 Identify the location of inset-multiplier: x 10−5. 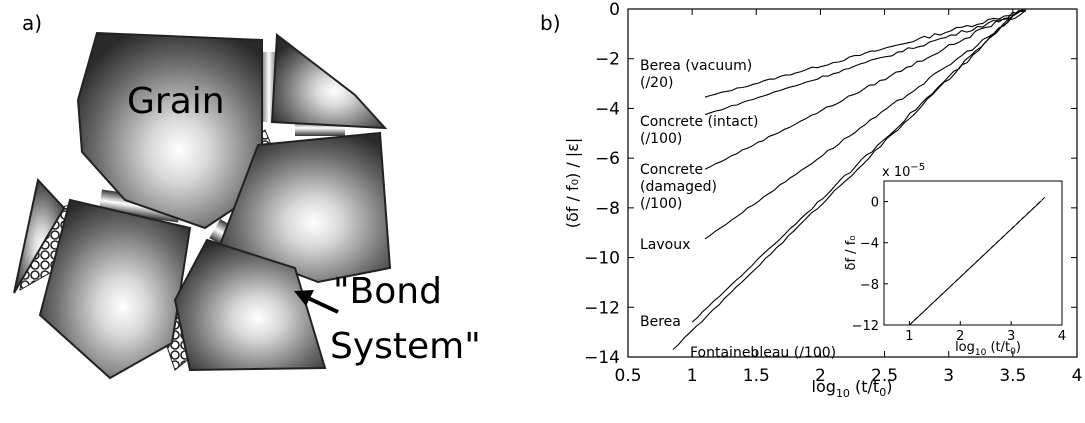
(903, 171).